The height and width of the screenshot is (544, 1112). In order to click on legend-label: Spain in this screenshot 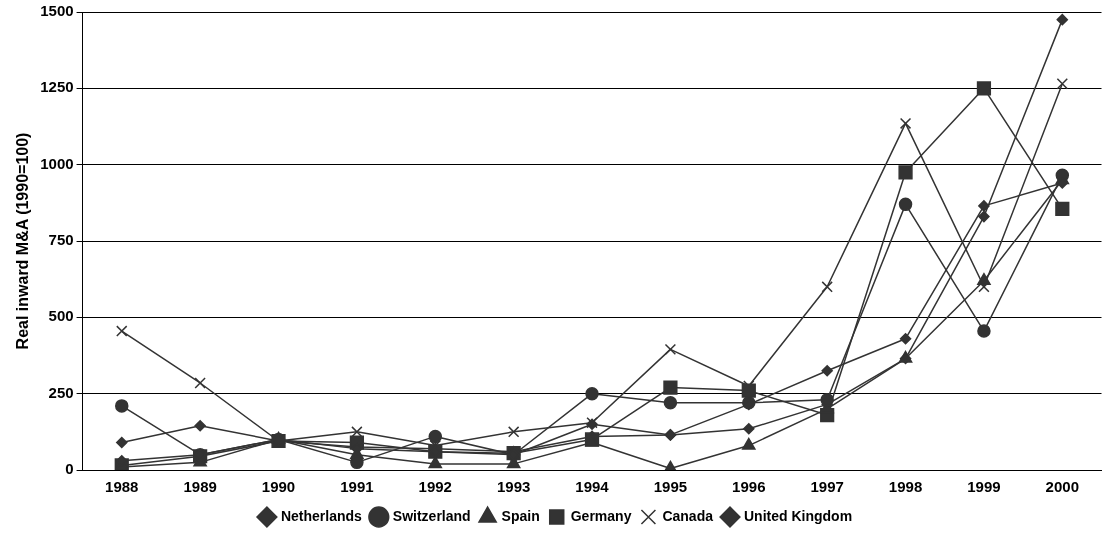, I will do `click(520, 515)`.